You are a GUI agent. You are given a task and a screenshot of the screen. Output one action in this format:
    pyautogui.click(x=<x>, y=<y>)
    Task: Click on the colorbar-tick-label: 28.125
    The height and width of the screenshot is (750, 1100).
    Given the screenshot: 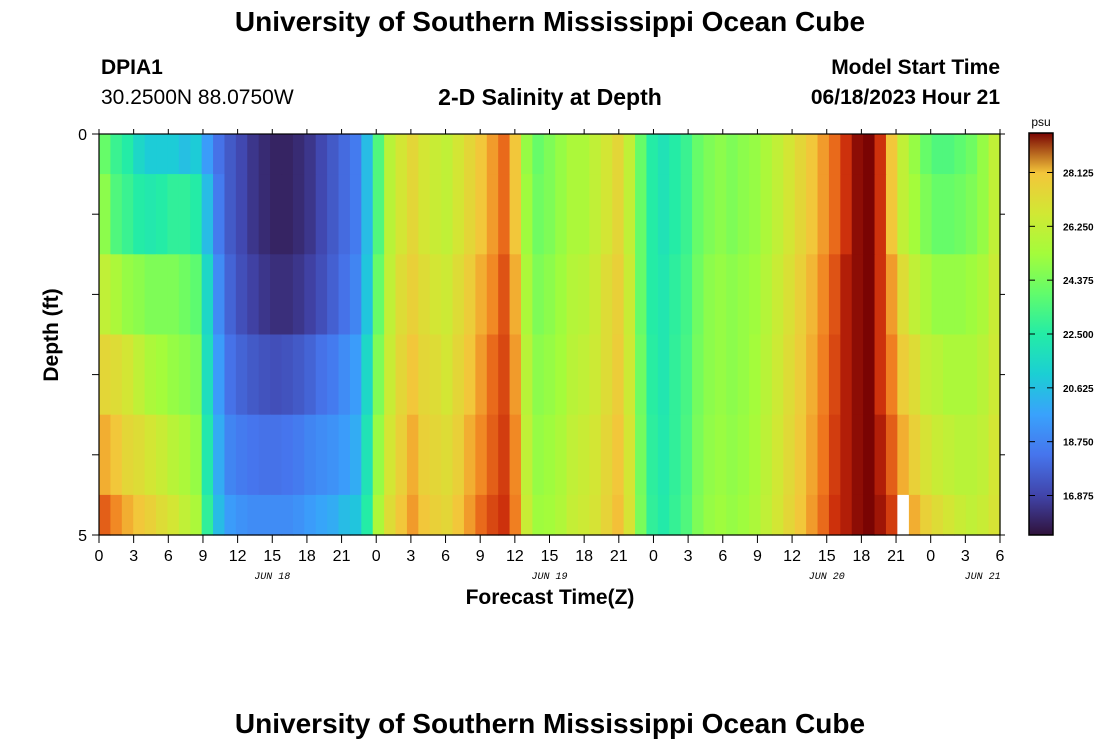 What is the action you would take?
    pyautogui.click(x=1078, y=173)
    